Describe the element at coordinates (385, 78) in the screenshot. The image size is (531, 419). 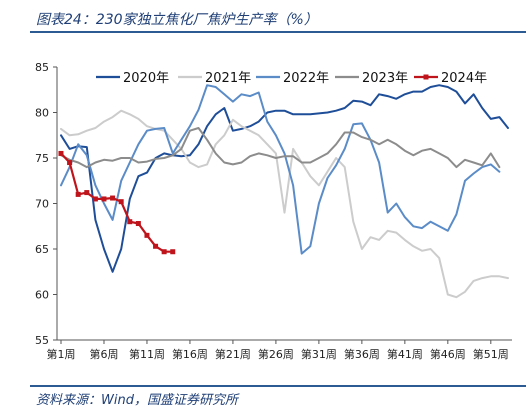
I see `legend-label: 2023年` at that location.